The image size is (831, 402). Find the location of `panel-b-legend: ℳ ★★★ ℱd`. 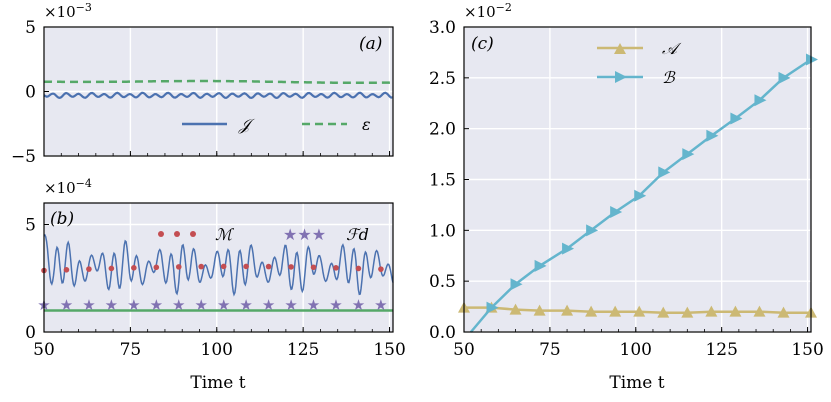

panel-b-legend: ℳ ★★★ ℱd is located at coordinates (263, 234).